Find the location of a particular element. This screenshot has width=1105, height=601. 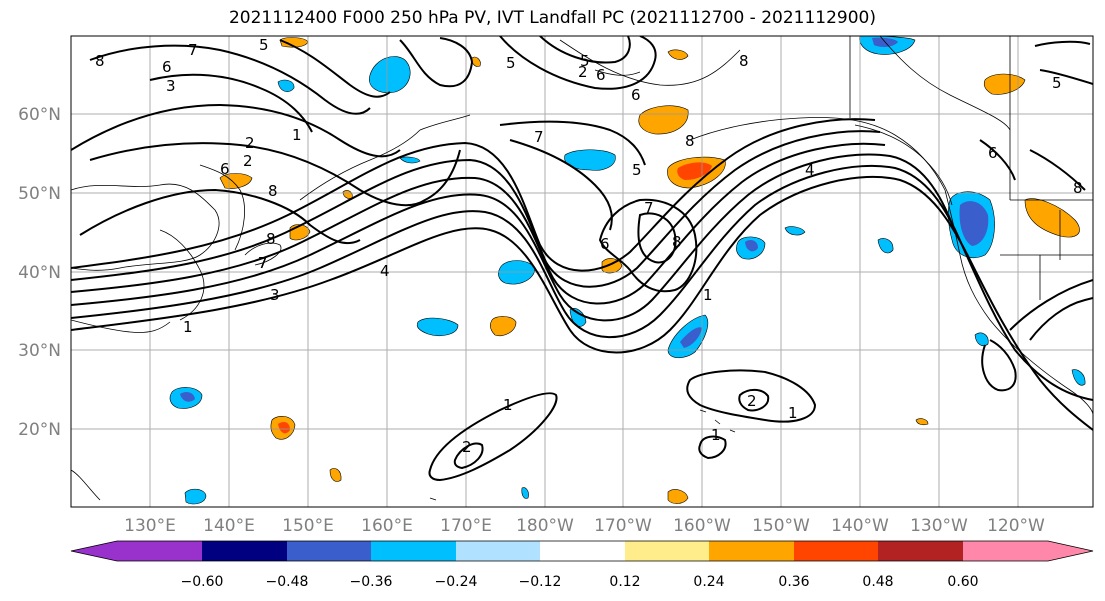

latitude-labels: 60°N 50°N 40°N 30°N 20°N is located at coordinates (39, 272).